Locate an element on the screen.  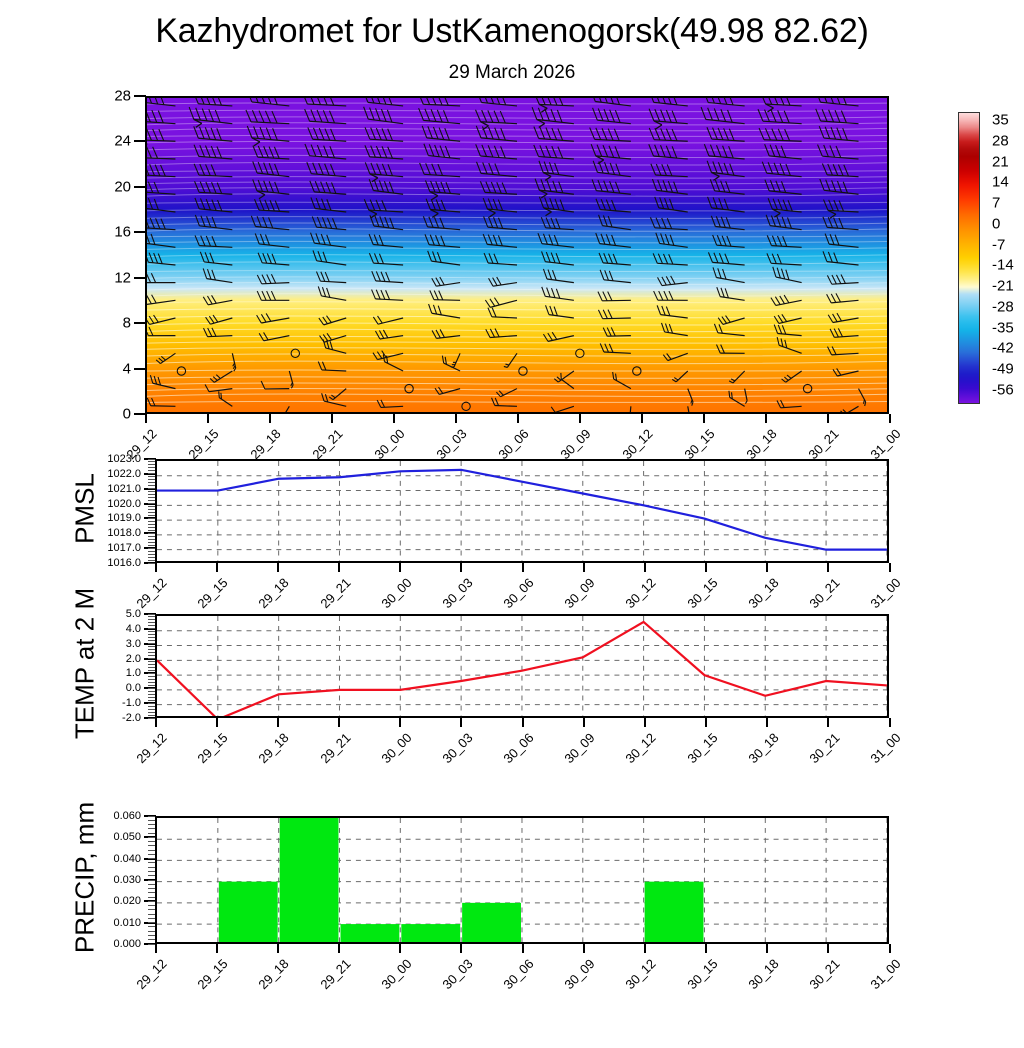
cross-section-y-label: 28 is located at coordinates (93, 96).